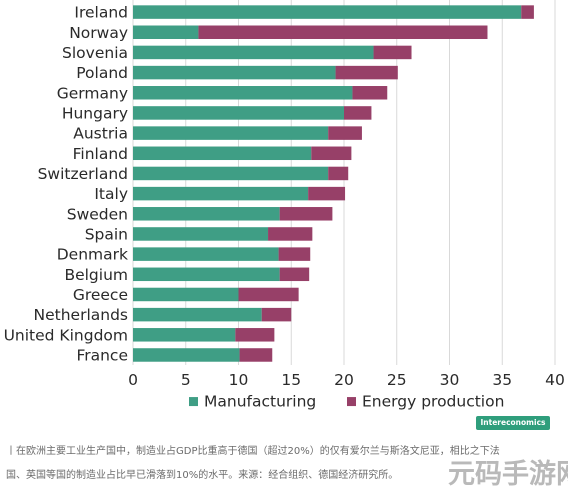 The image size is (572, 500). I want to click on category-label-spain: Spain, so click(106, 234).